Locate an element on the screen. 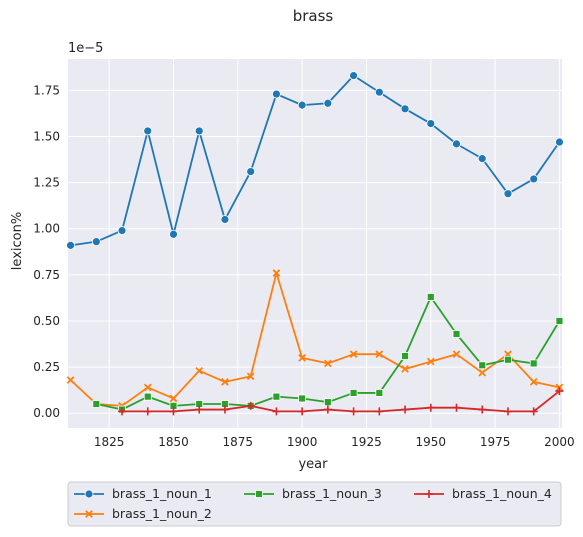 The width and height of the screenshot is (583, 537). y-tick-label: 1.50 is located at coordinates (46, 136).